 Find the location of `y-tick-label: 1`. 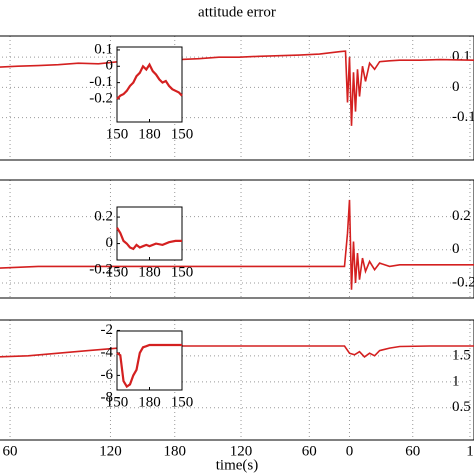

y-tick-label: 1 is located at coordinates (456, 381).